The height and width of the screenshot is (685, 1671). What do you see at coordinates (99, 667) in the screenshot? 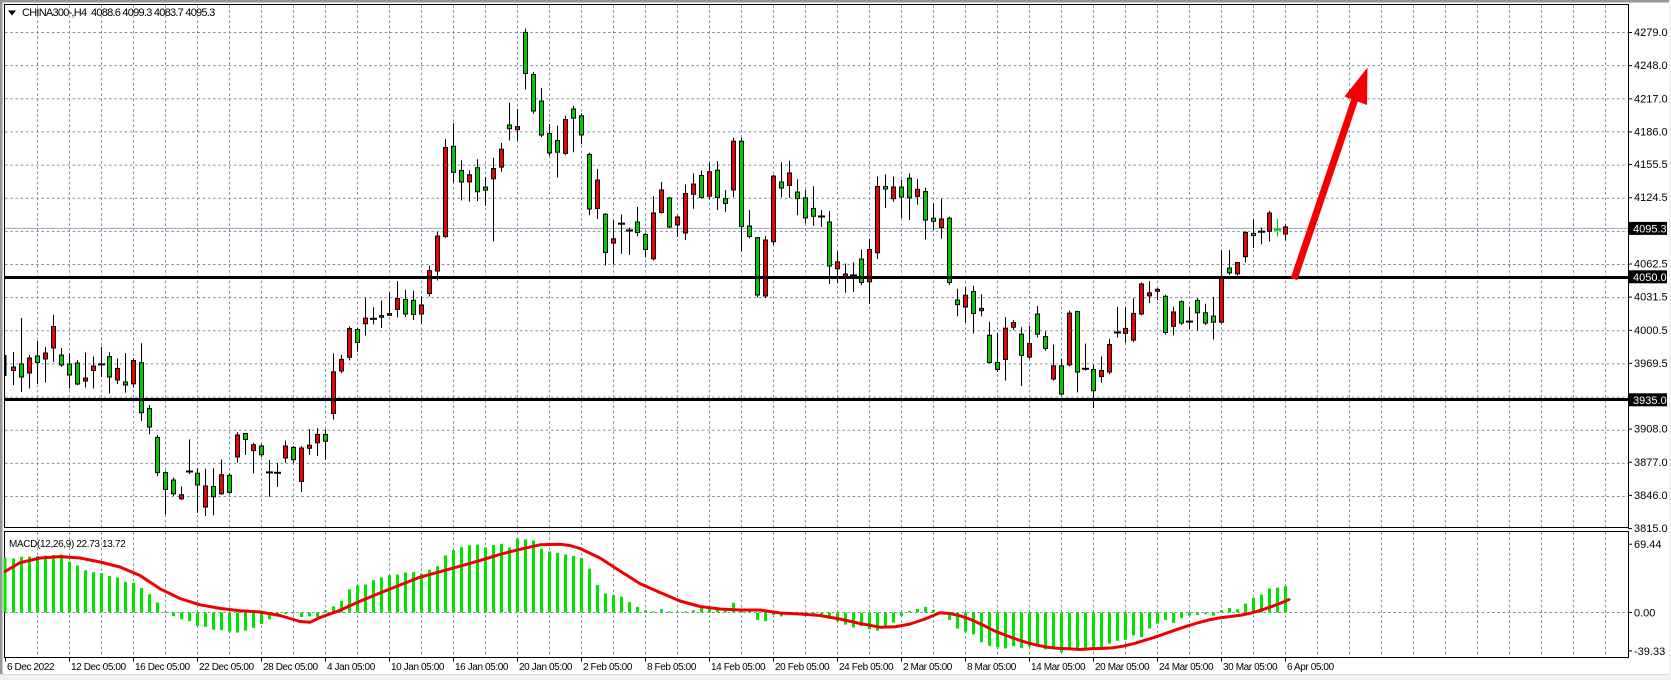
I see `svg-text: 12 Dec 05:00` at bounding box center [99, 667].